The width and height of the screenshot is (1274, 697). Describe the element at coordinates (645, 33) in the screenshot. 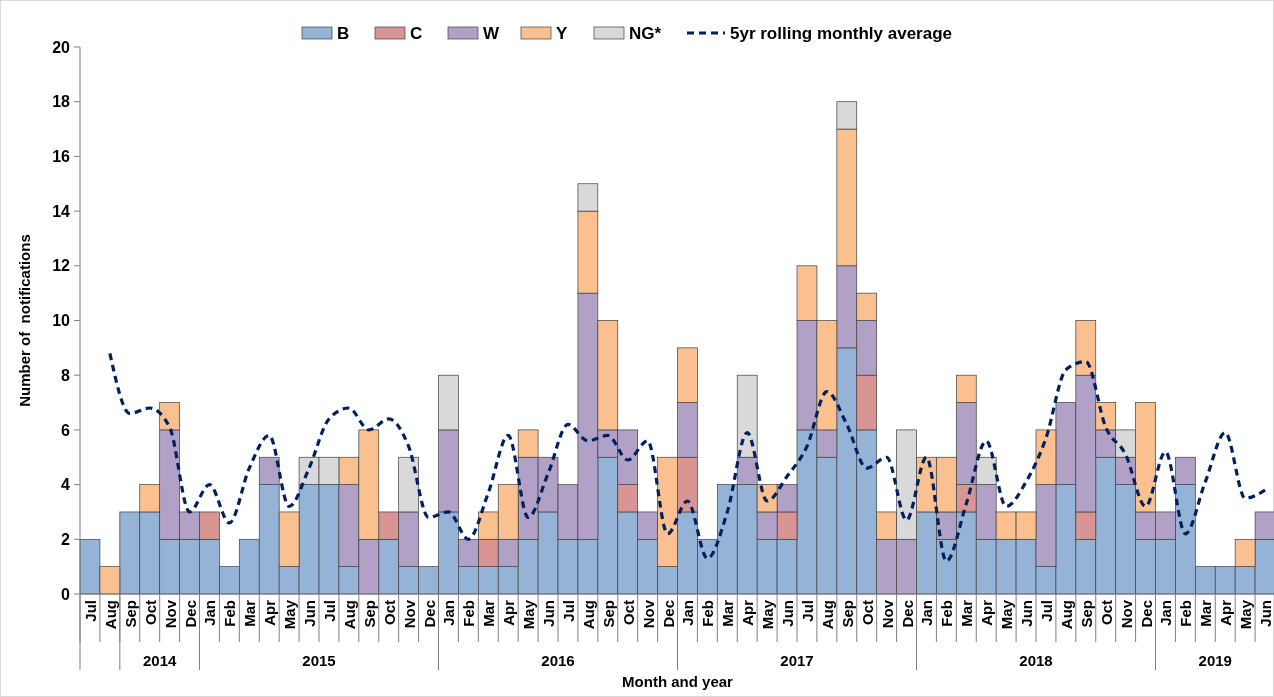

I see `legend-label: NG*` at that location.